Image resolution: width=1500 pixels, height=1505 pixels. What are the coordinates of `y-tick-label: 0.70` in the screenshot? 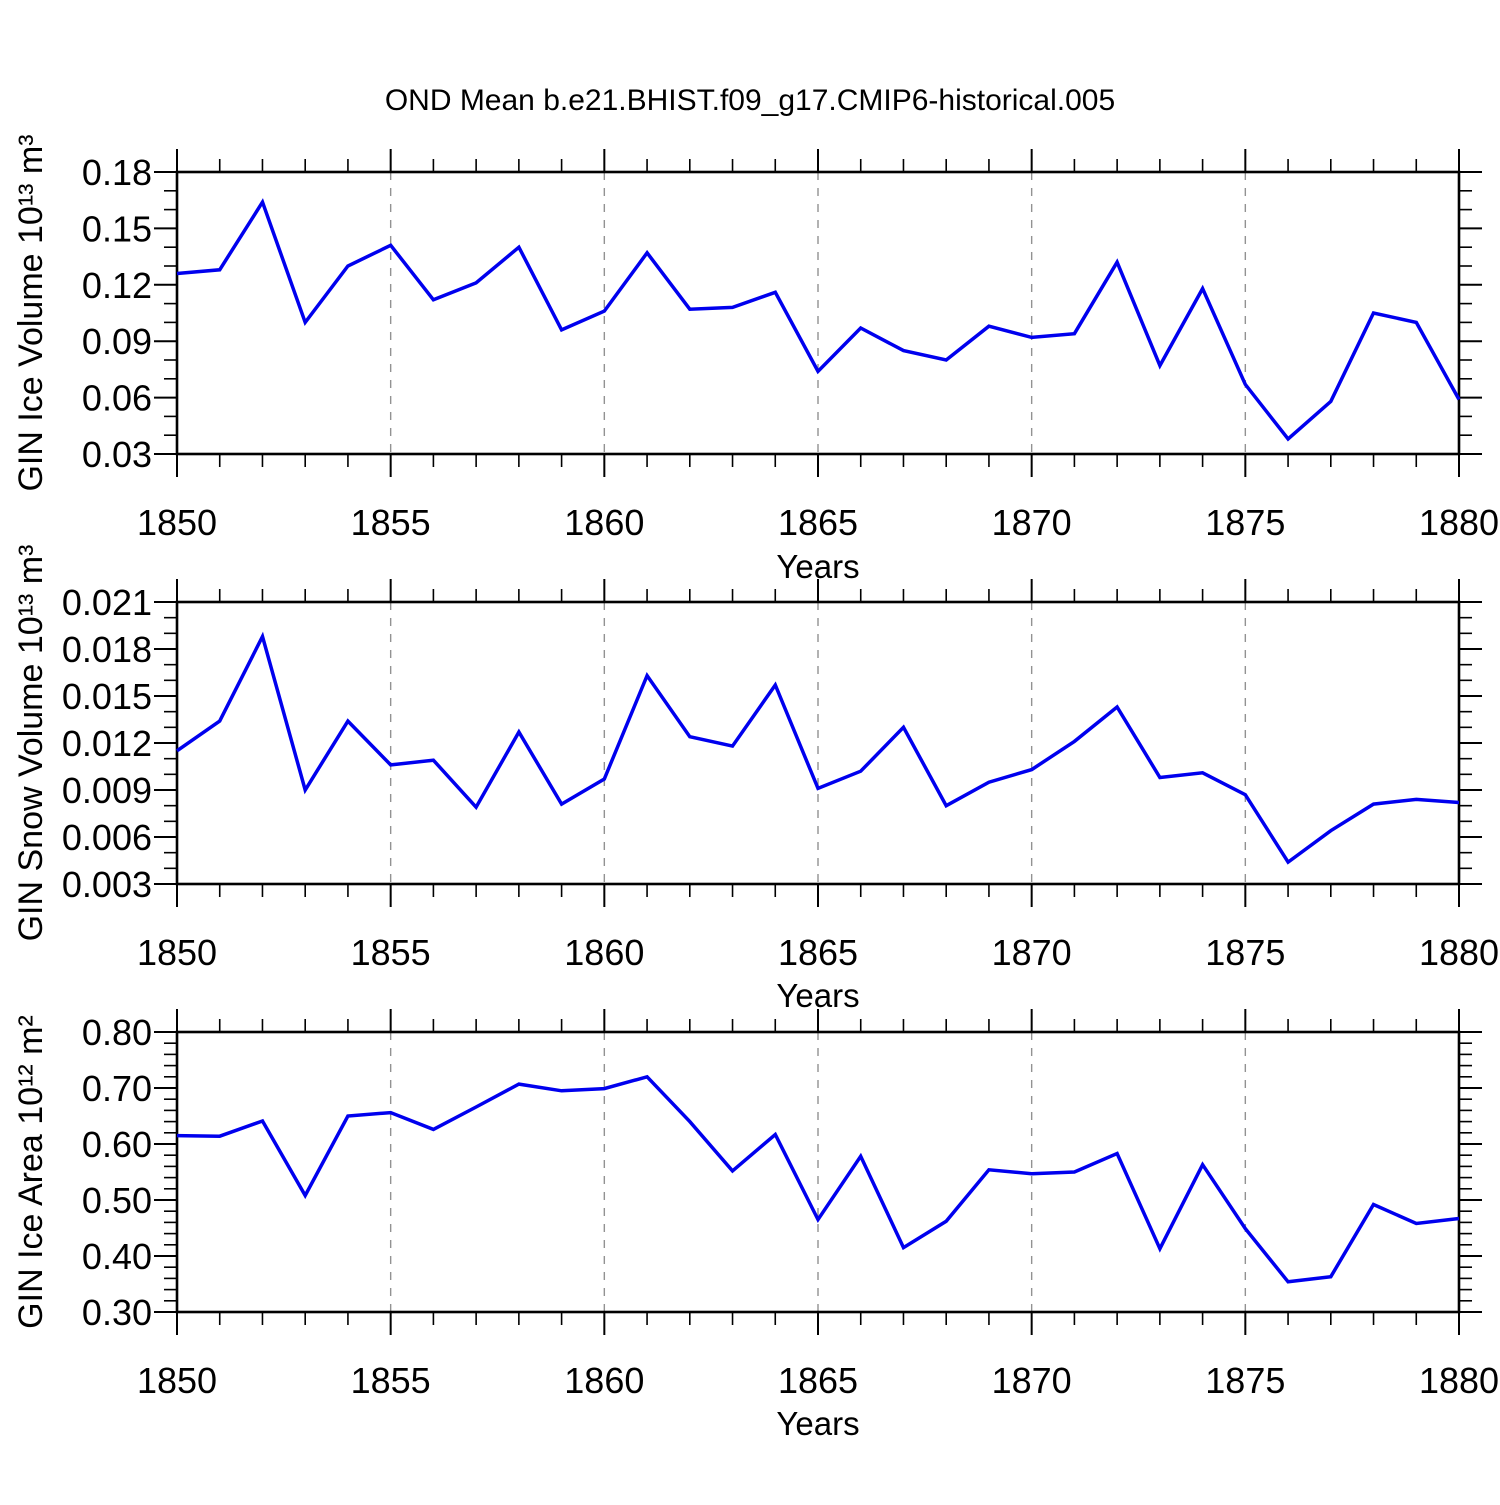 It's located at (117, 1088).